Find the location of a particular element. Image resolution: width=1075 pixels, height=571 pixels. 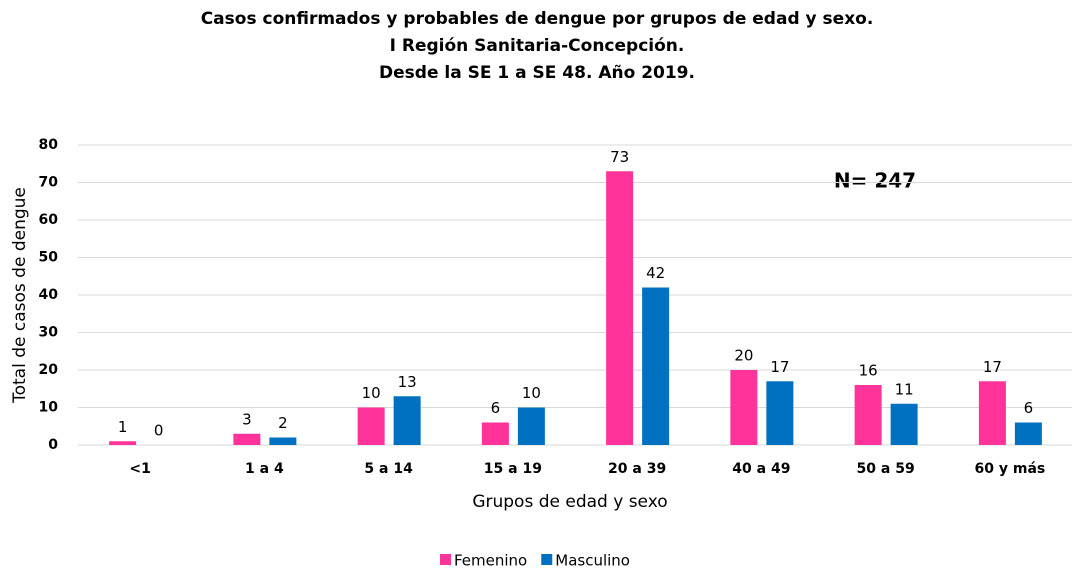

annotation: N= 247 is located at coordinates (875, 181).